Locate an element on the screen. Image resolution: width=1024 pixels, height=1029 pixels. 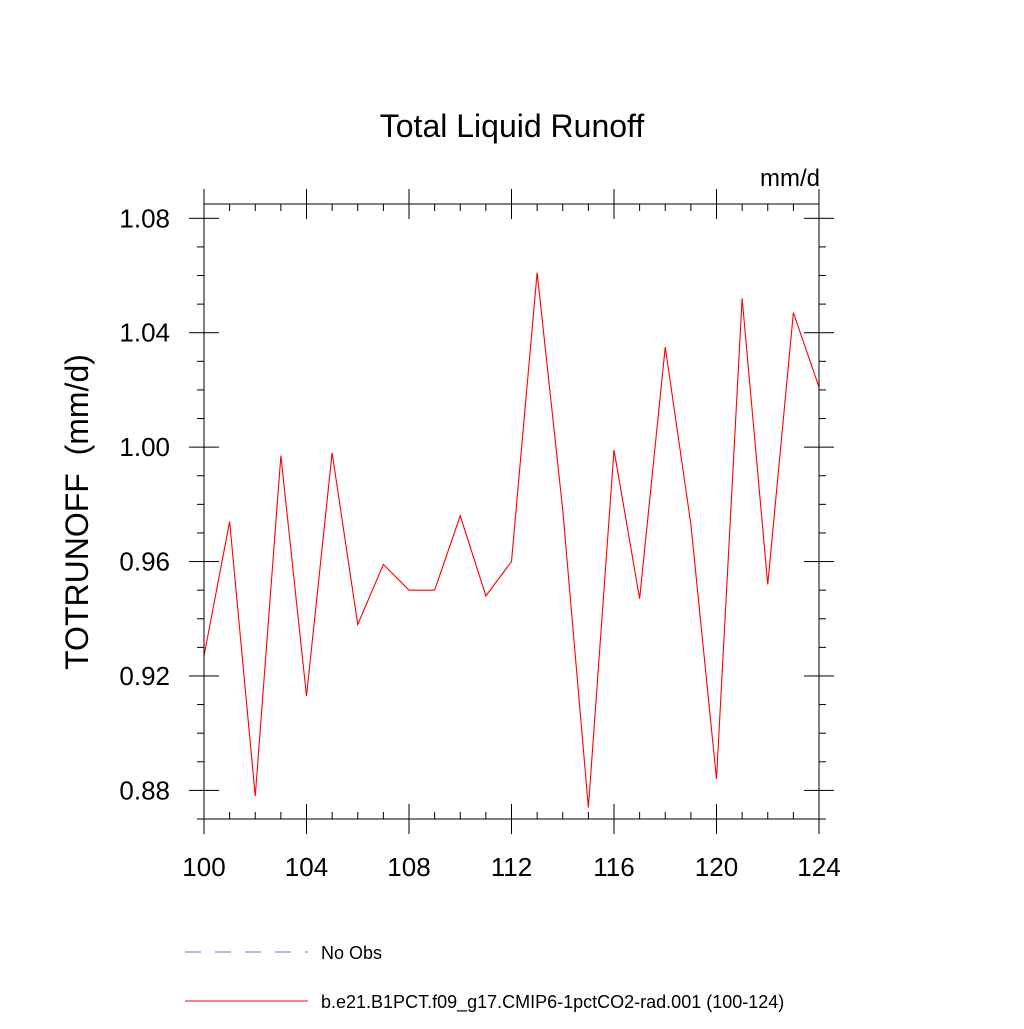
x-tick-label: 112 is located at coordinates (511, 867).